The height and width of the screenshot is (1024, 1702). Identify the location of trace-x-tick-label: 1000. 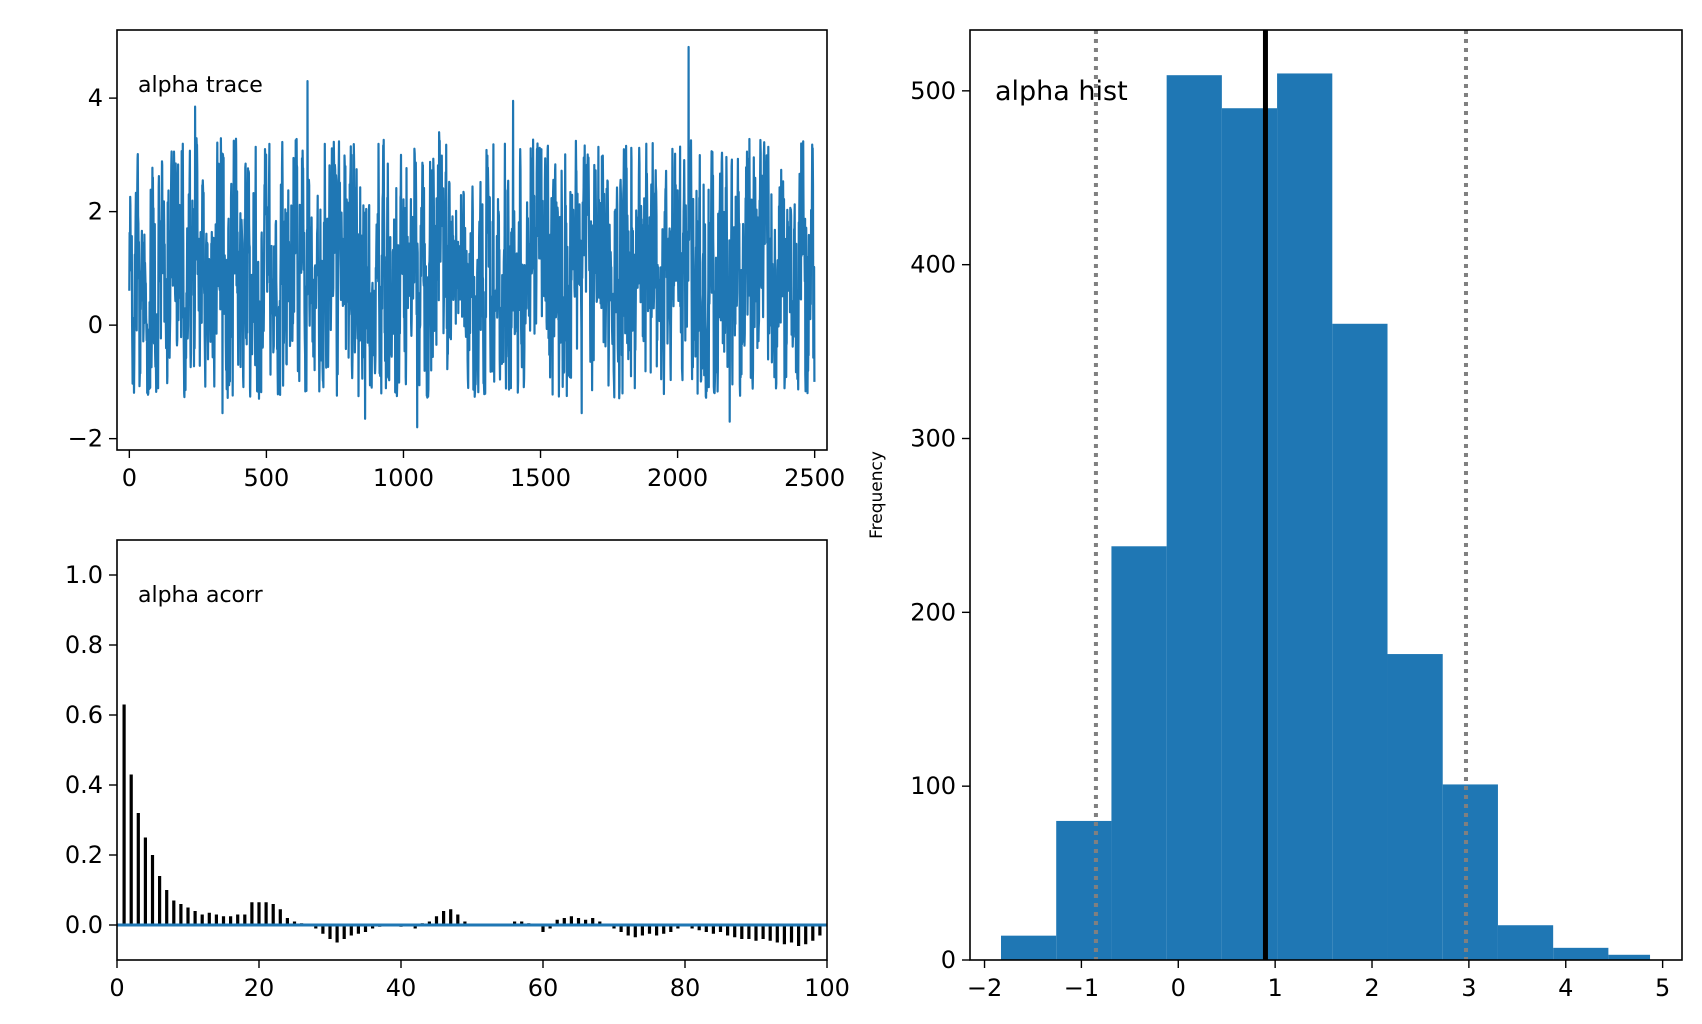
(403, 478).